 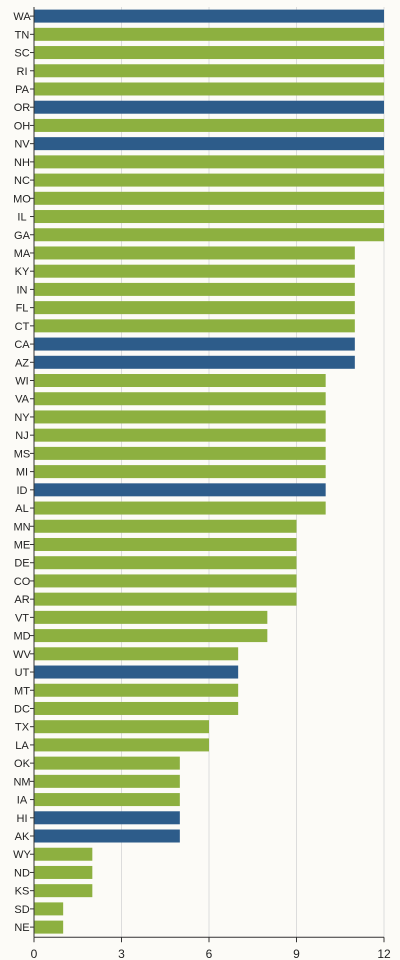 What do you see at coordinates (22, 709) in the screenshot?
I see `category-label-dc: DC` at bounding box center [22, 709].